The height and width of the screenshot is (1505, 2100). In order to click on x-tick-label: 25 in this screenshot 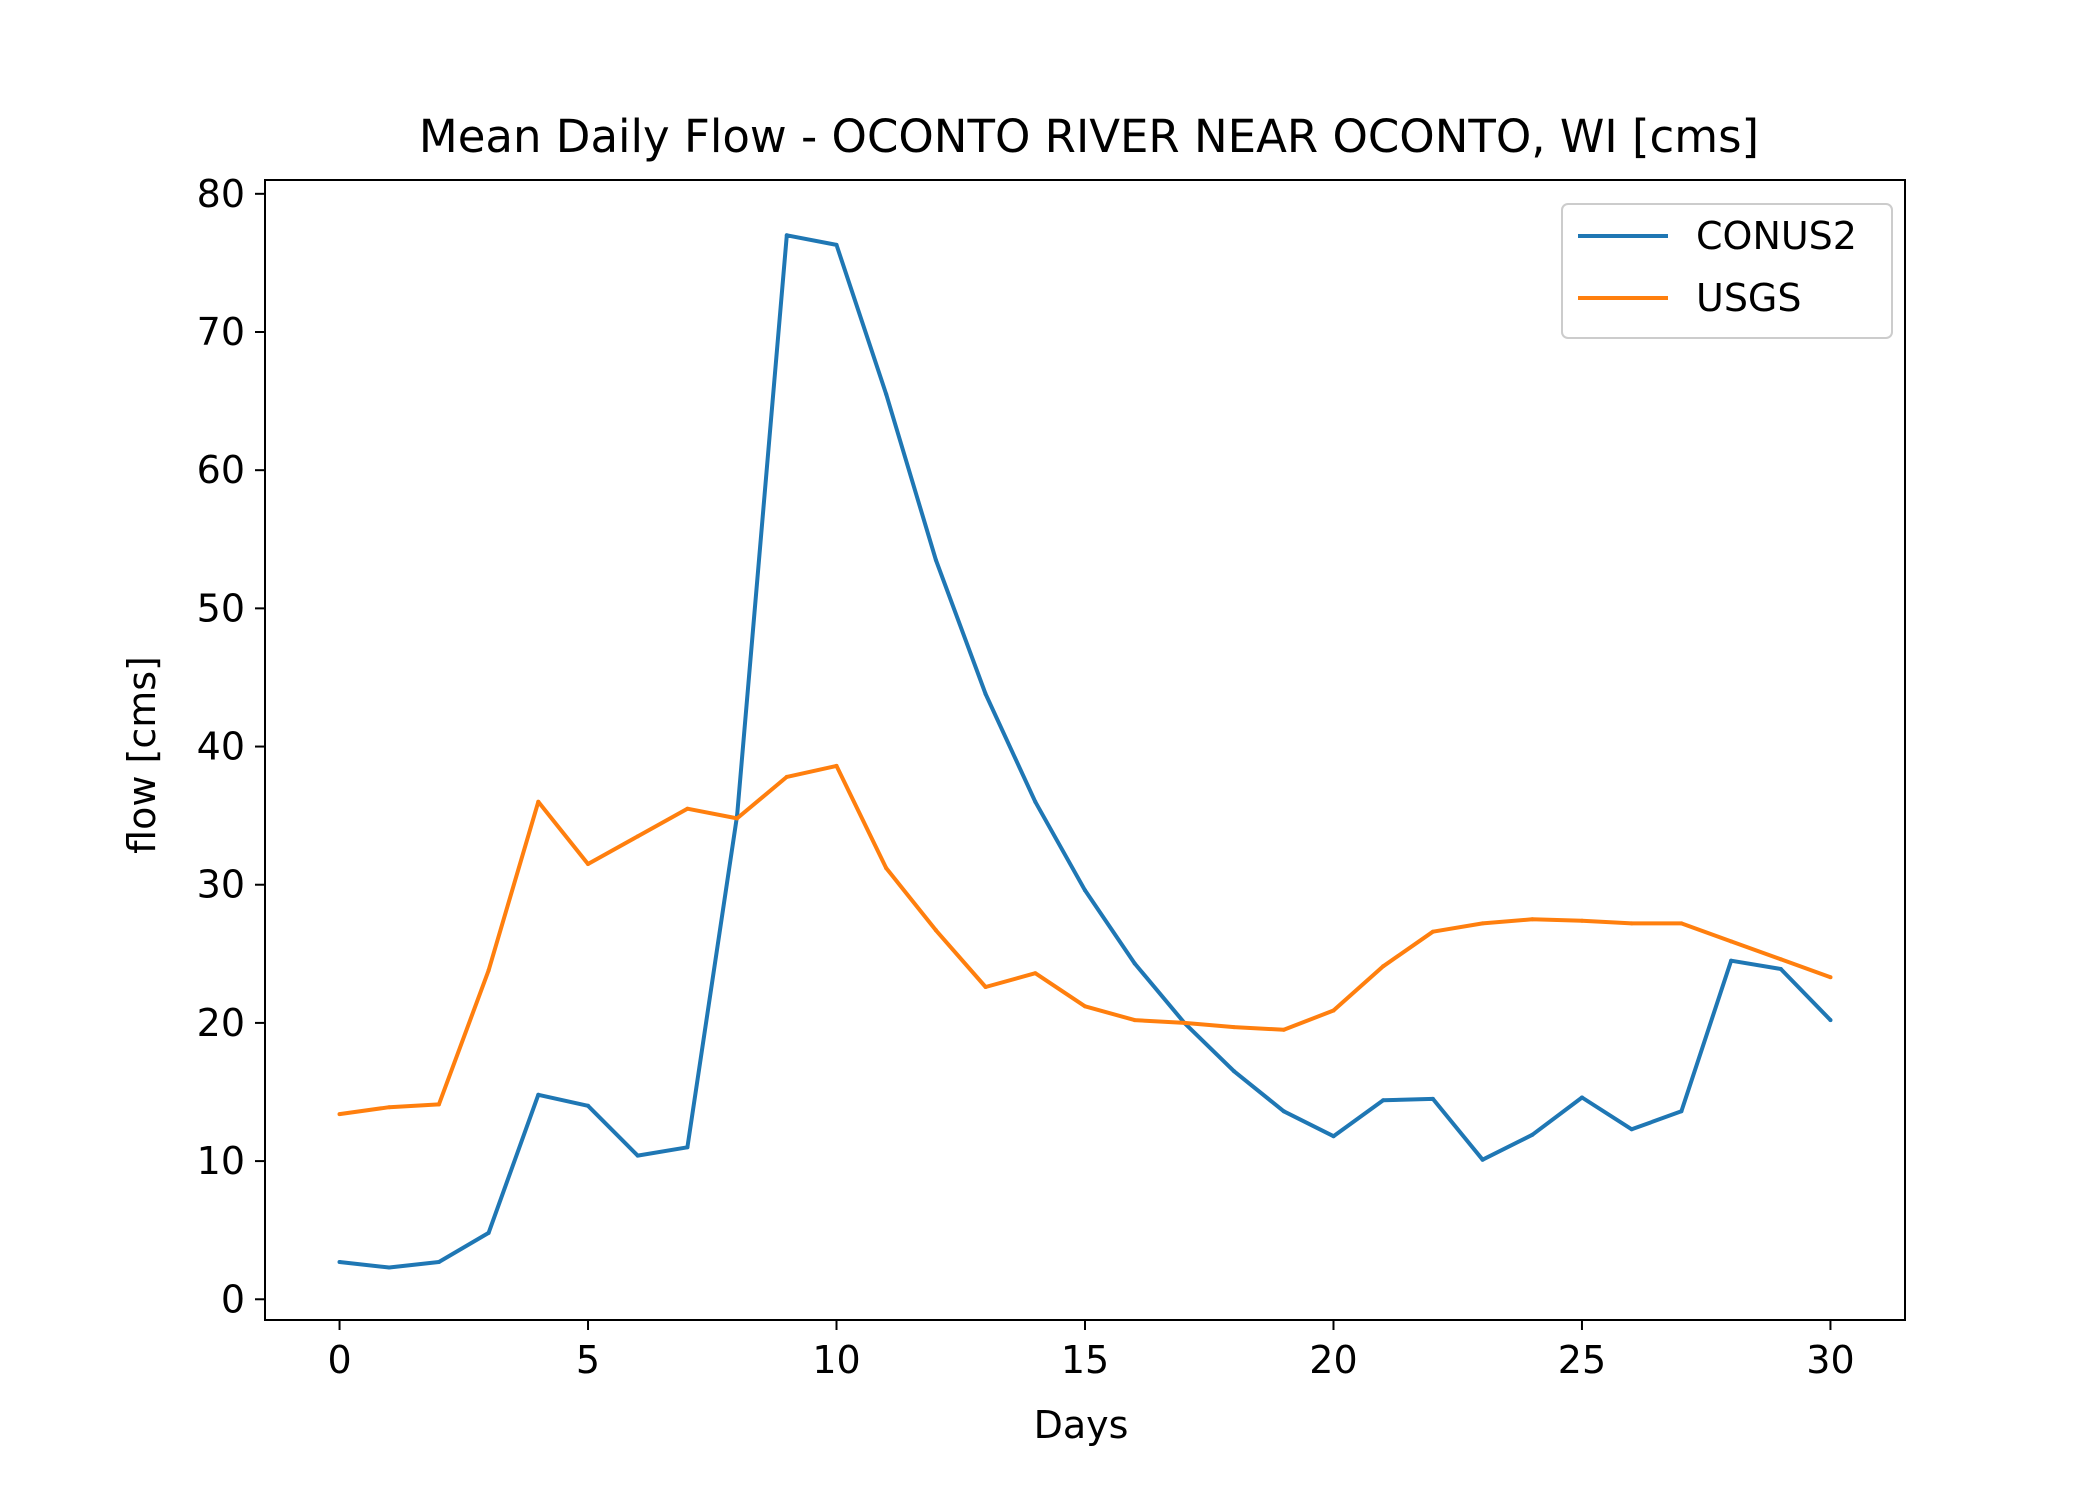, I will do `click(1582, 1360)`.